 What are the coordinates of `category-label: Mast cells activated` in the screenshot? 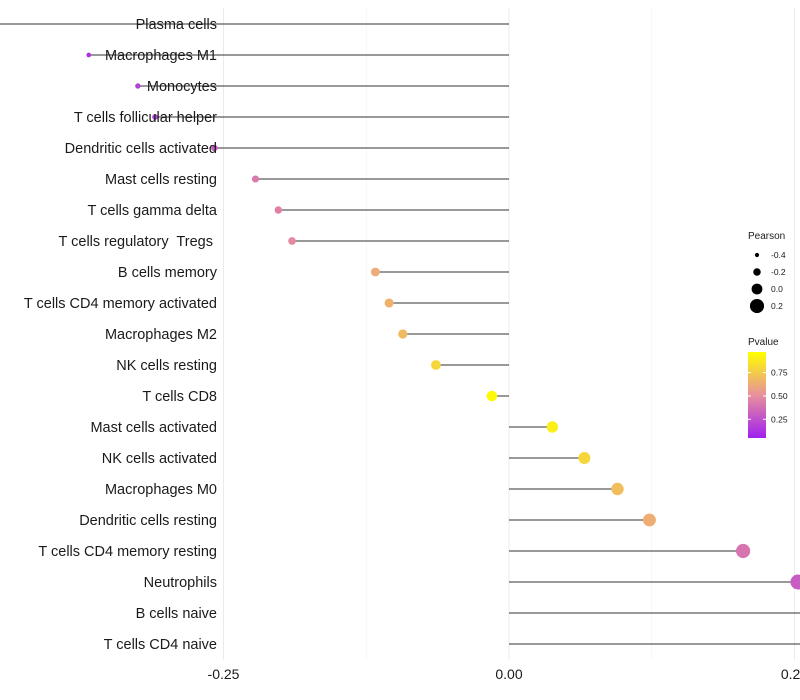 It's located at (153, 428).